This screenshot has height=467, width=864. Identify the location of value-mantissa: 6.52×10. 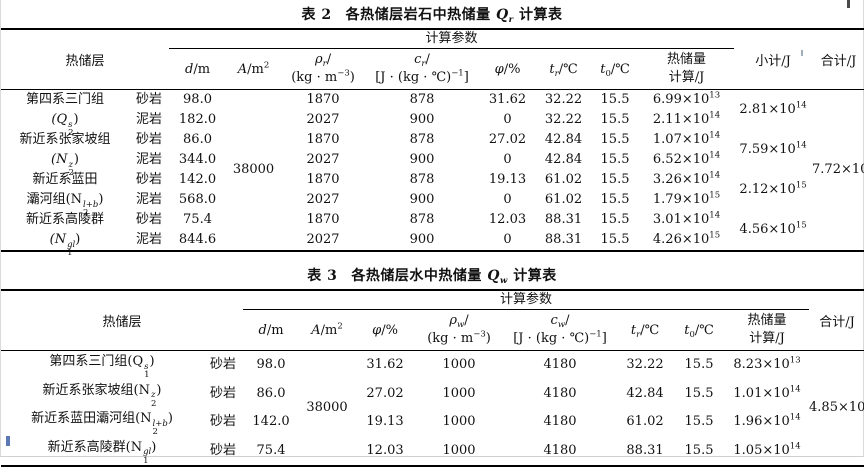
(681, 159).